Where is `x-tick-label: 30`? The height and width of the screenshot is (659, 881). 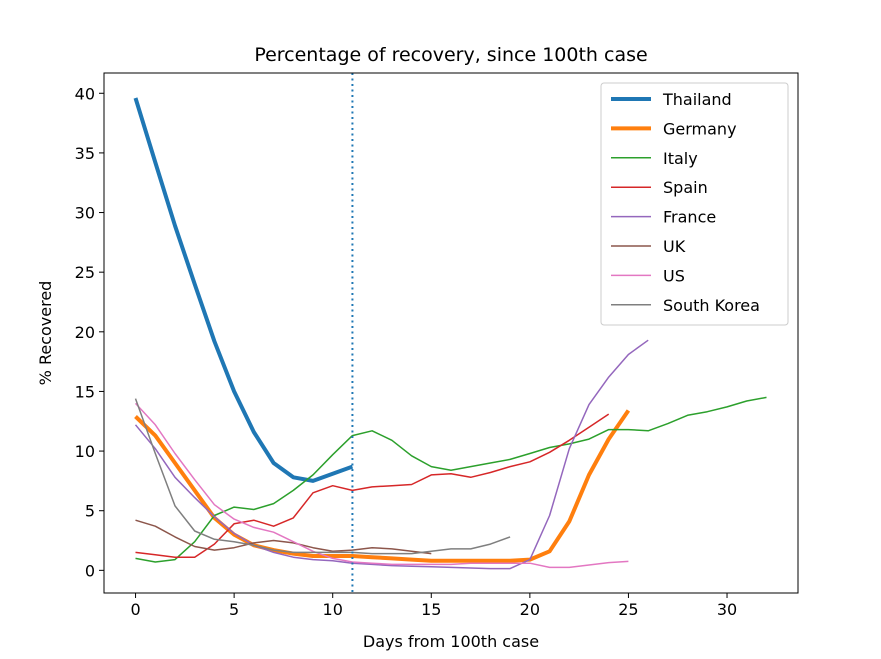 x-tick-label: 30 is located at coordinates (727, 609).